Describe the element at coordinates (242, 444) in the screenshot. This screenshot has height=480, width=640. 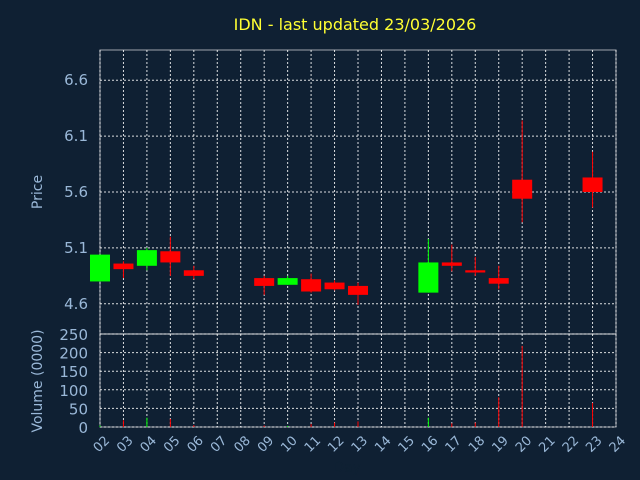
I see `x-tick-label: 08` at that location.